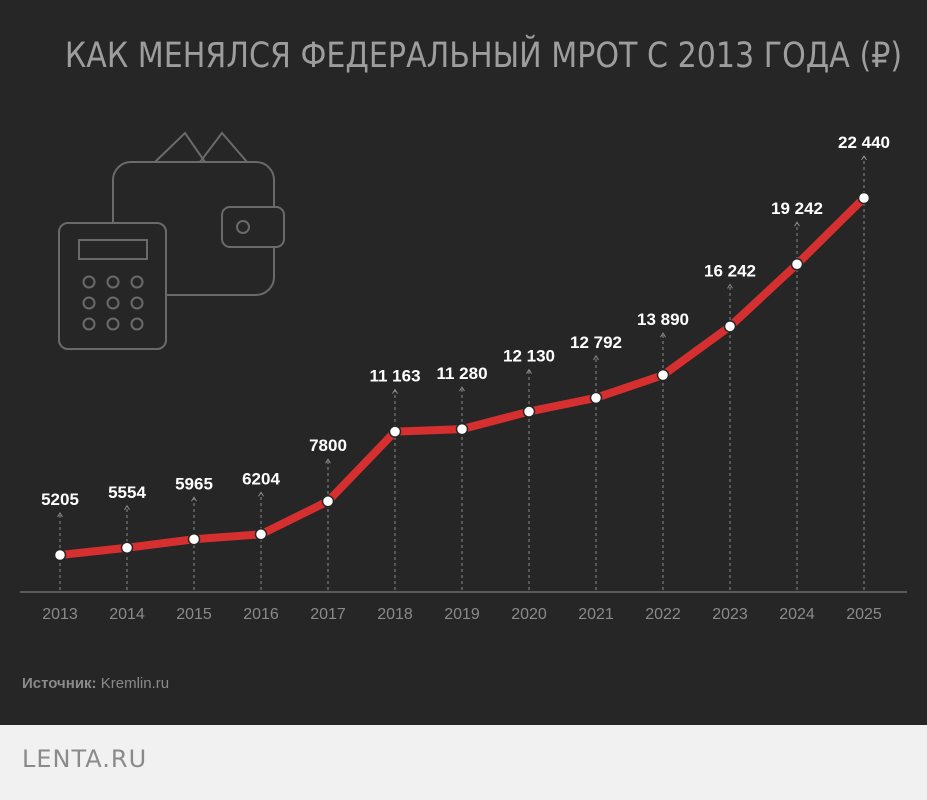 The height and width of the screenshot is (800, 927). I want to click on x-tick-label: 2018, so click(395, 614).